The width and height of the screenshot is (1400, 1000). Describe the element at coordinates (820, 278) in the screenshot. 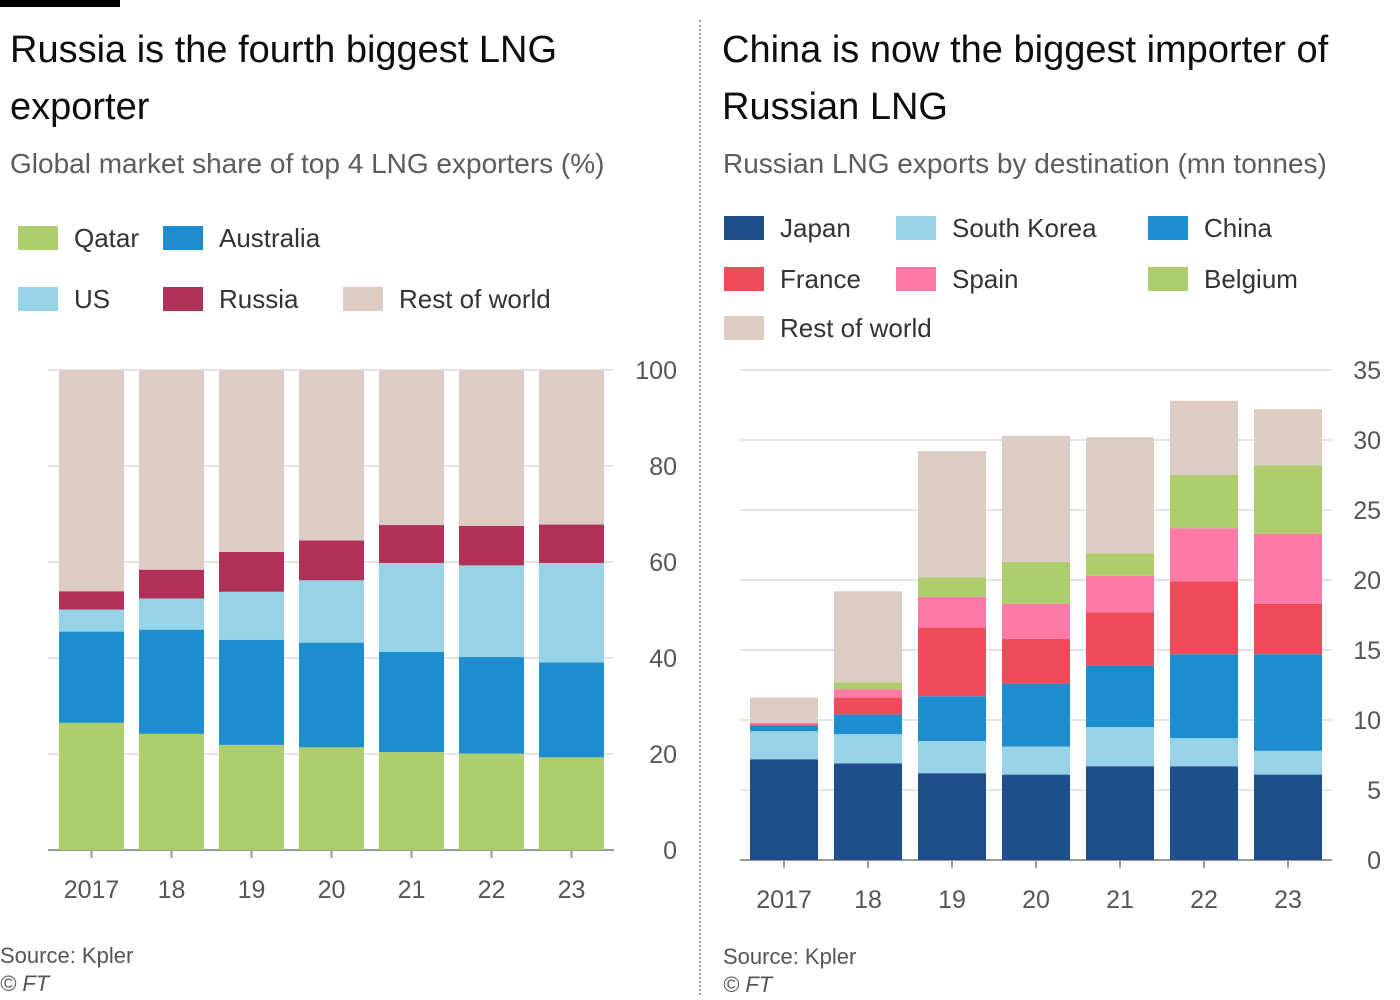

I see `legend-label: France` at that location.